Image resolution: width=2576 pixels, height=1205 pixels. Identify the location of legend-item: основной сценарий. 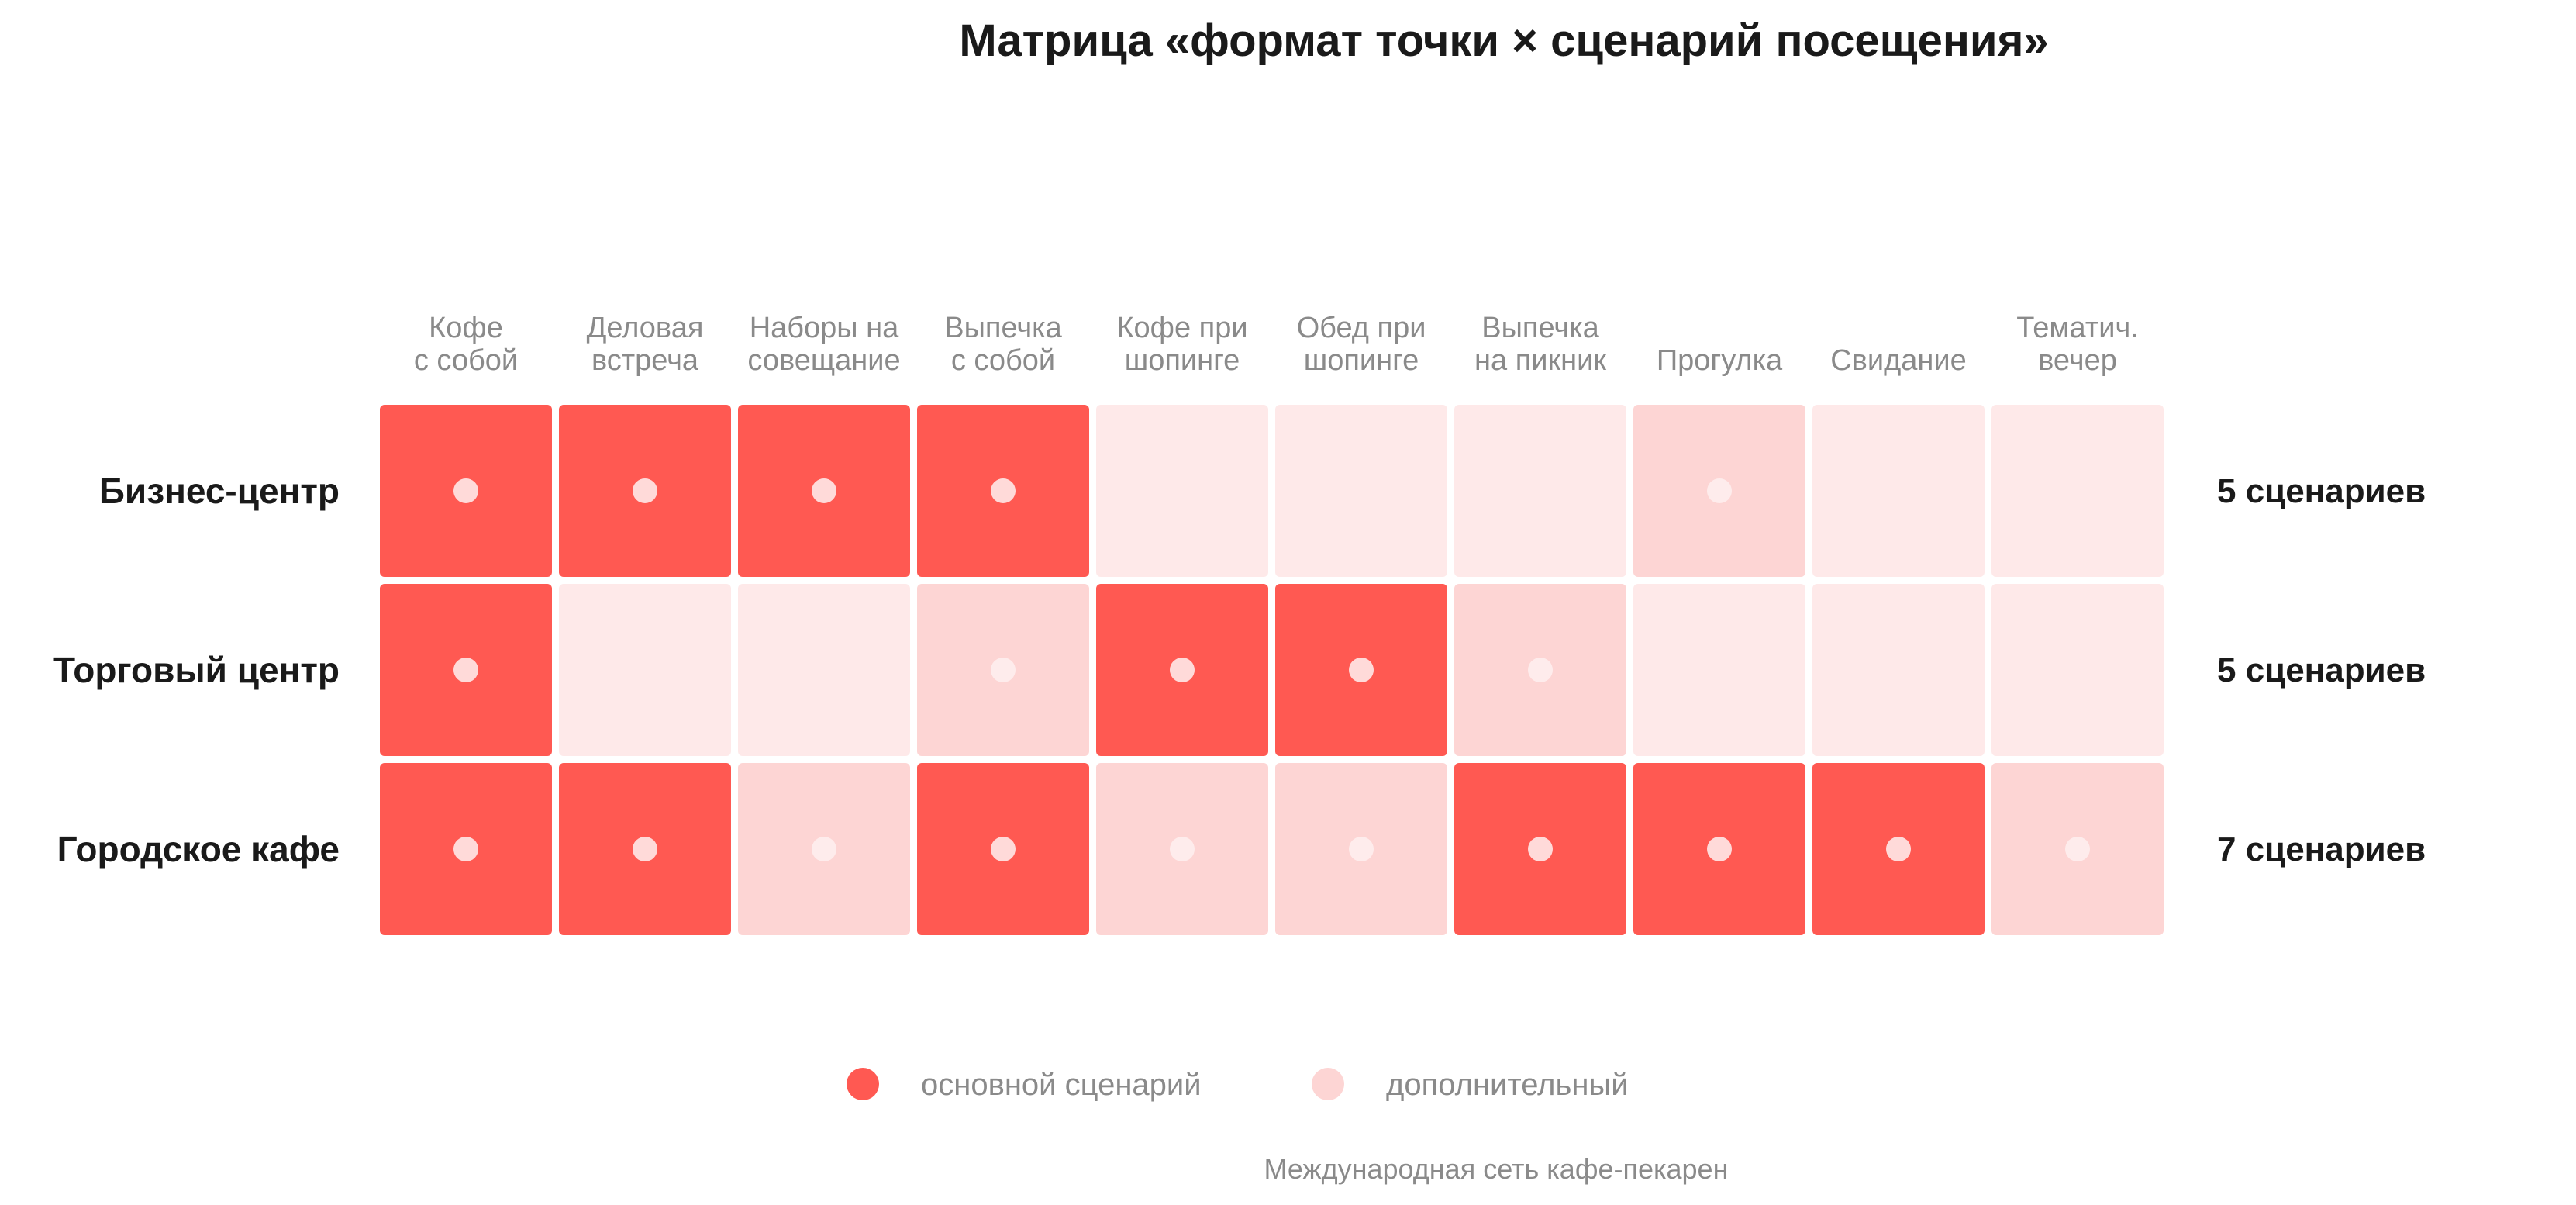
(1024, 1085).